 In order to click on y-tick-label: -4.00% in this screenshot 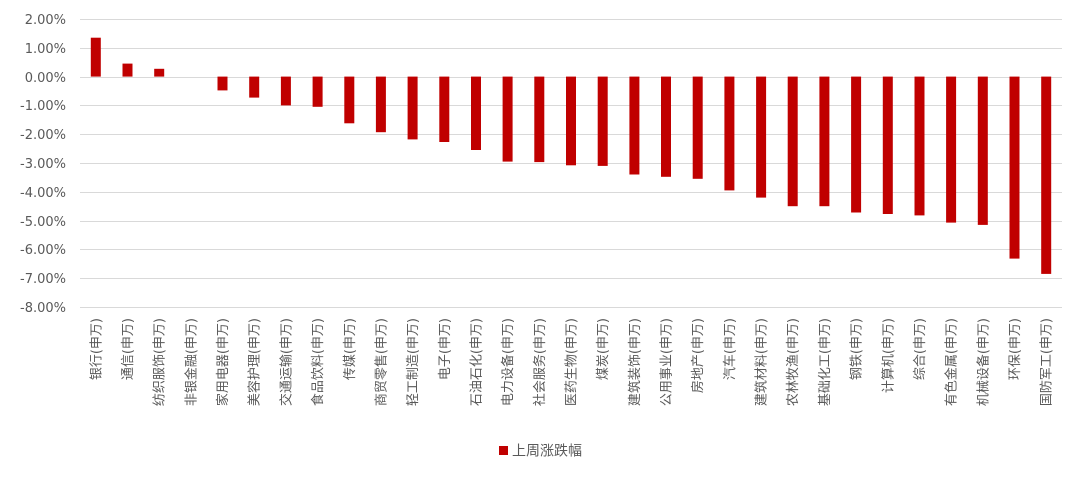, I will do `click(43, 193)`.